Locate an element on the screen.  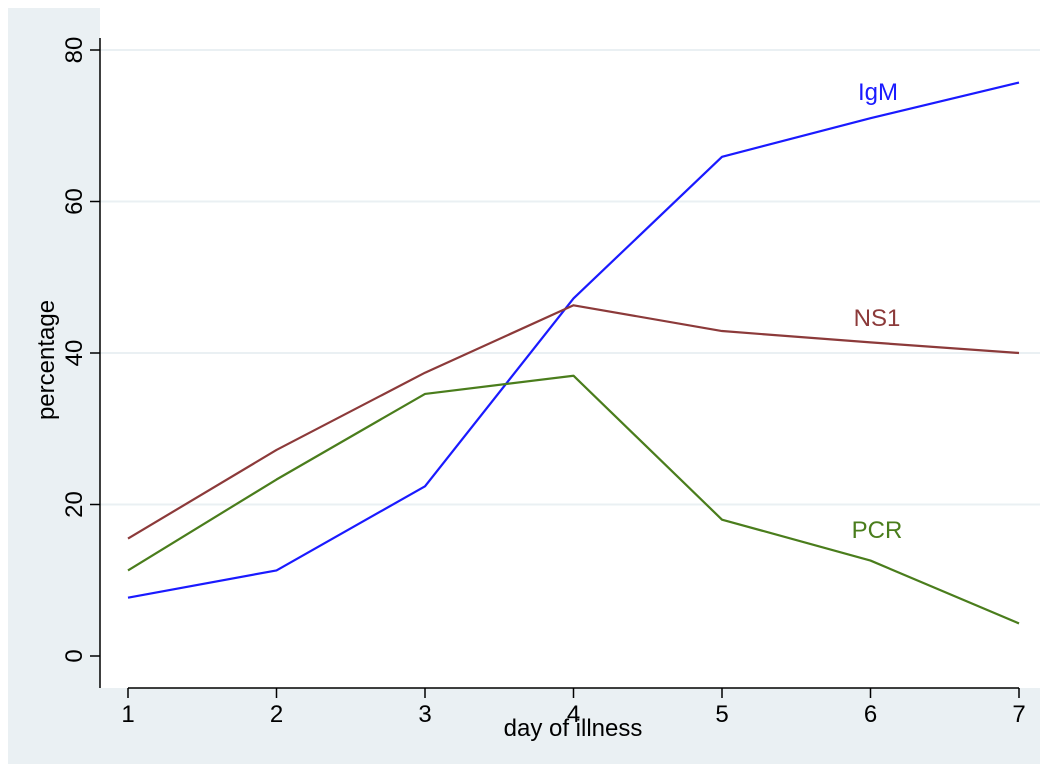
x-tick-label: 2 is located at coordinates (276, 714).